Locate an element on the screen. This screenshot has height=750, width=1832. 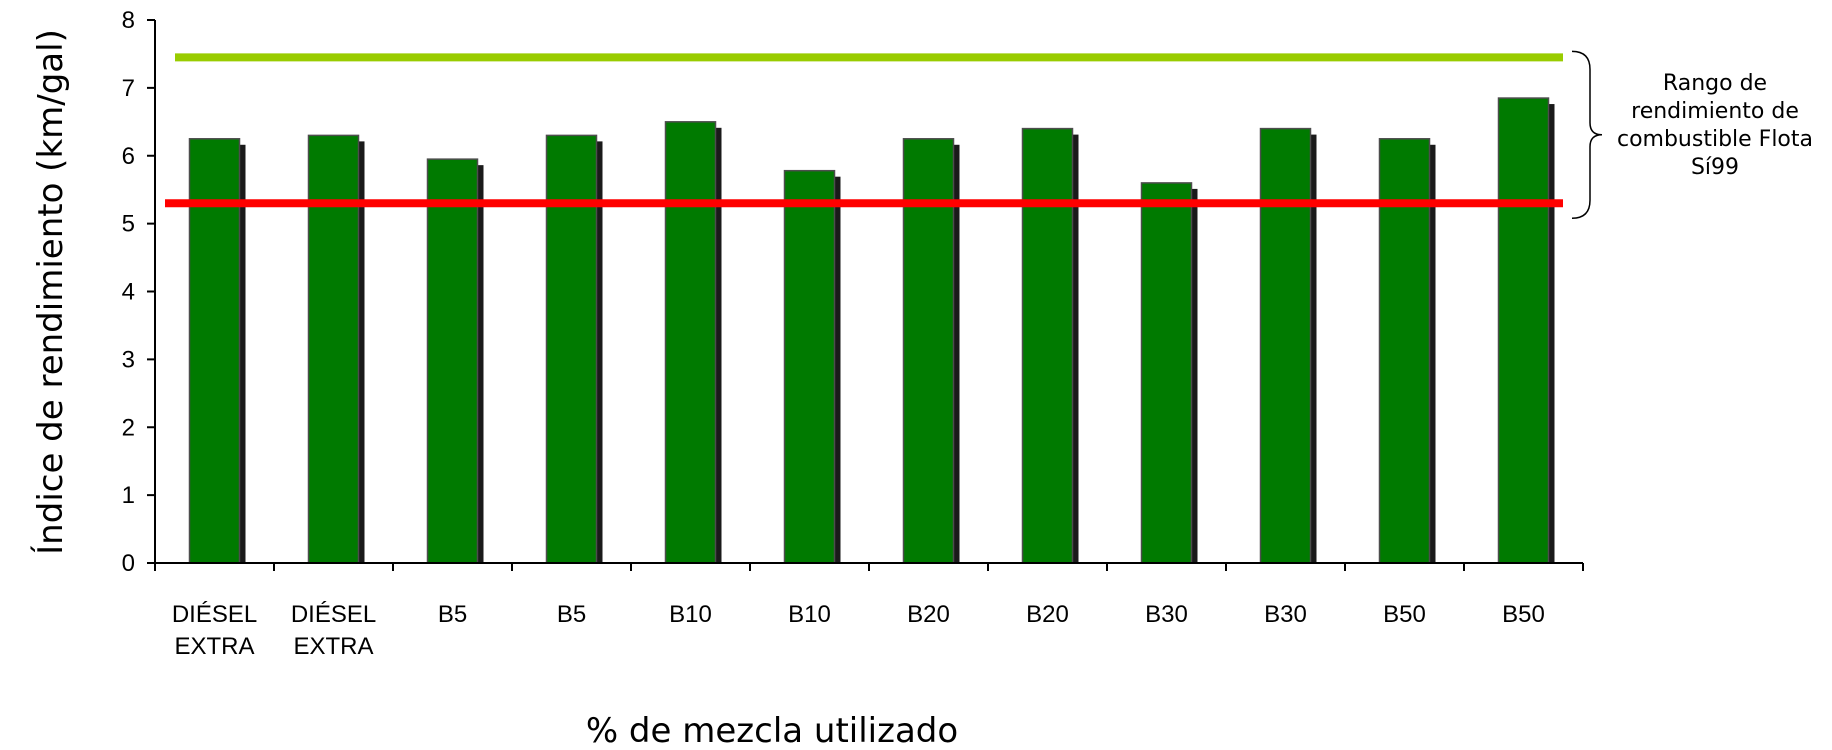
y-tick-label: 0 is located at coordinates (128, 563).